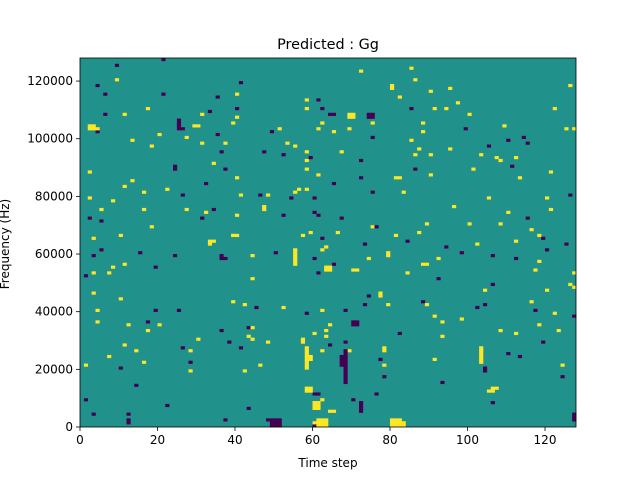 Image resolution: width=640 pixels, height=480 pixels. Describe the element at coordinates (54, 369) in the screenshot. I see `y-tick-label: 20000` at that location.